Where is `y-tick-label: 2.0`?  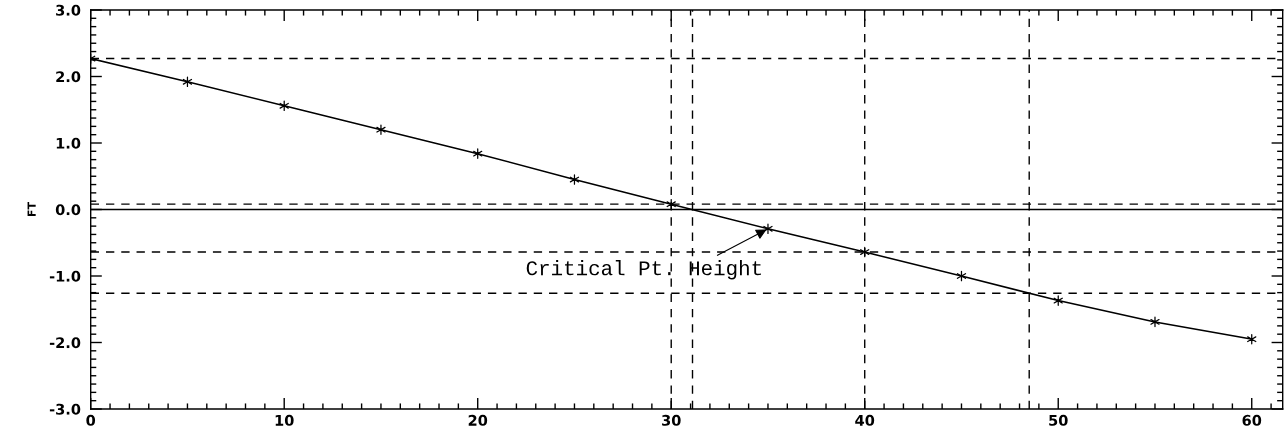 y-tick-label: 2.0 is located at coordinates (68, 77).